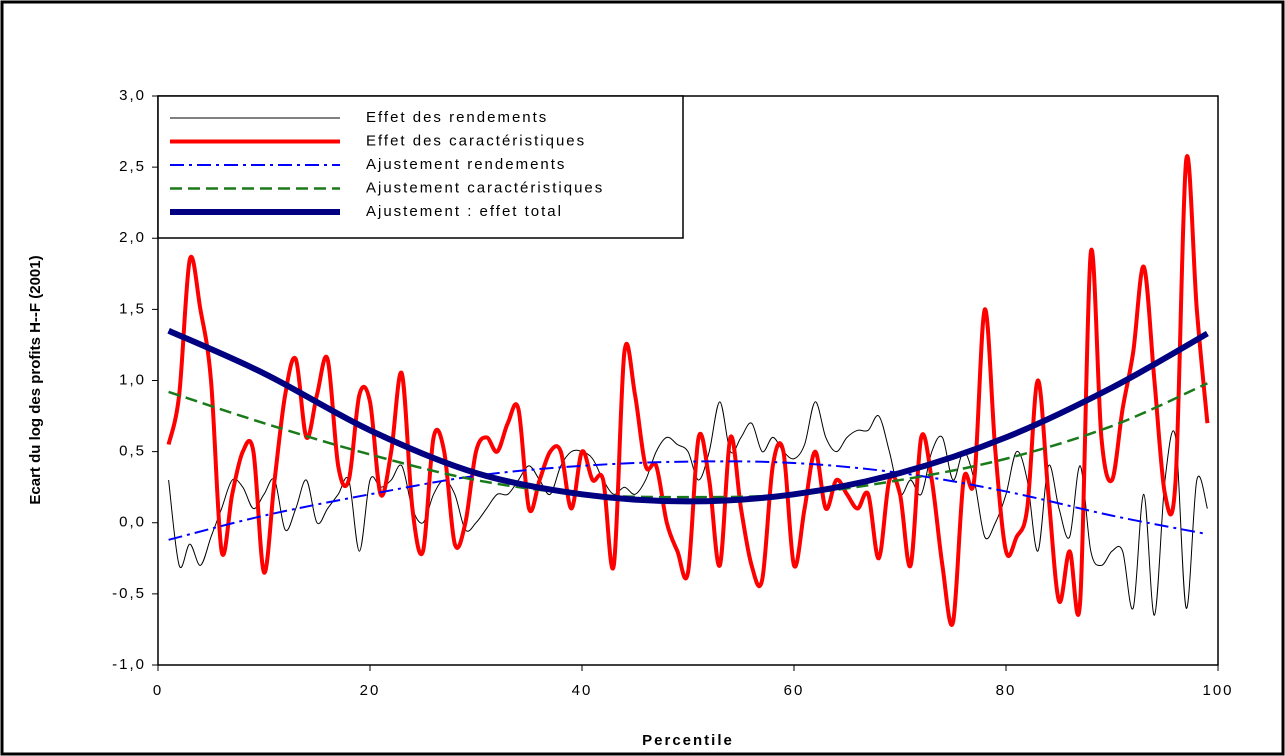 The image size is (1285, 756). Describe the element at coordinates (457, 117) in the screenshot. I see `legend-label: Effet des rendements` at that location.